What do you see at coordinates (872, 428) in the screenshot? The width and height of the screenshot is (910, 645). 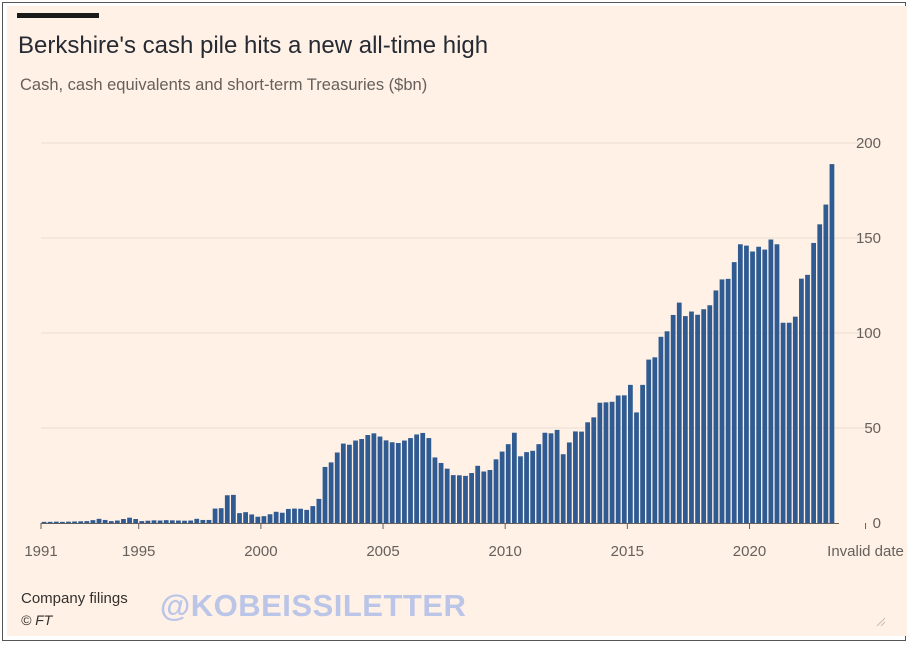 I see `y-tick-label: 50` at bounding box center [872, 428].